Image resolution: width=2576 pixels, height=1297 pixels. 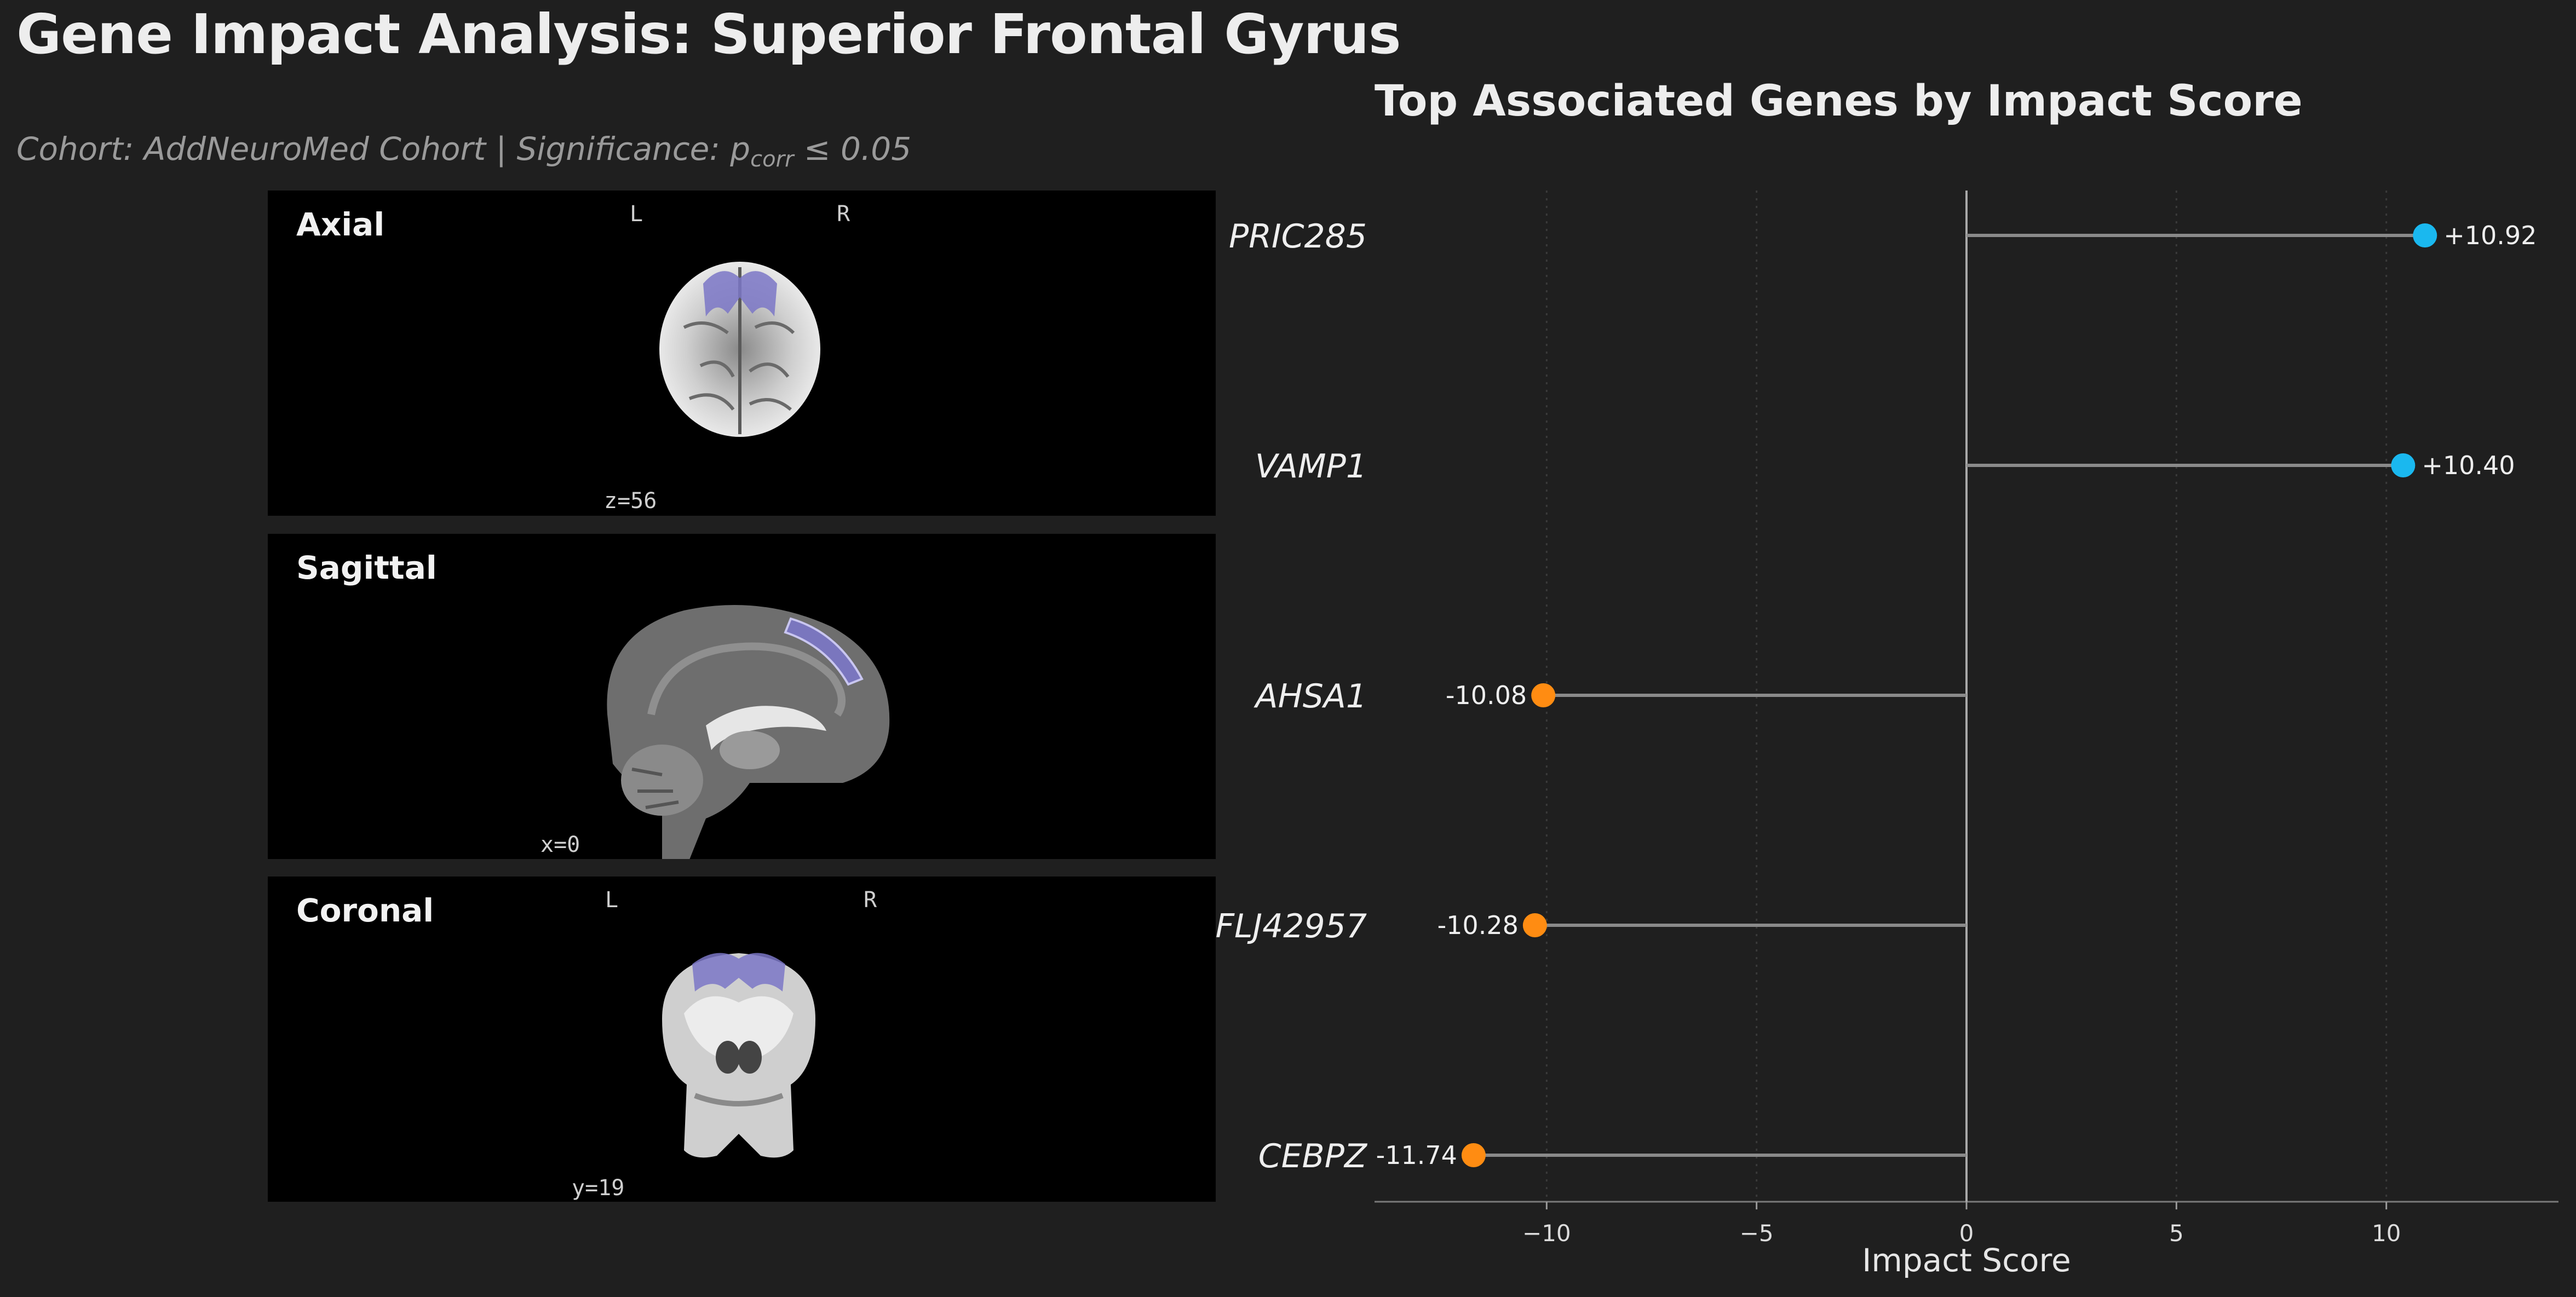 What do you see at coordinates (1313, 1156) in the screenshot?
I see `gene-label: CEBPZ` at bounding box center [1313, 1156].